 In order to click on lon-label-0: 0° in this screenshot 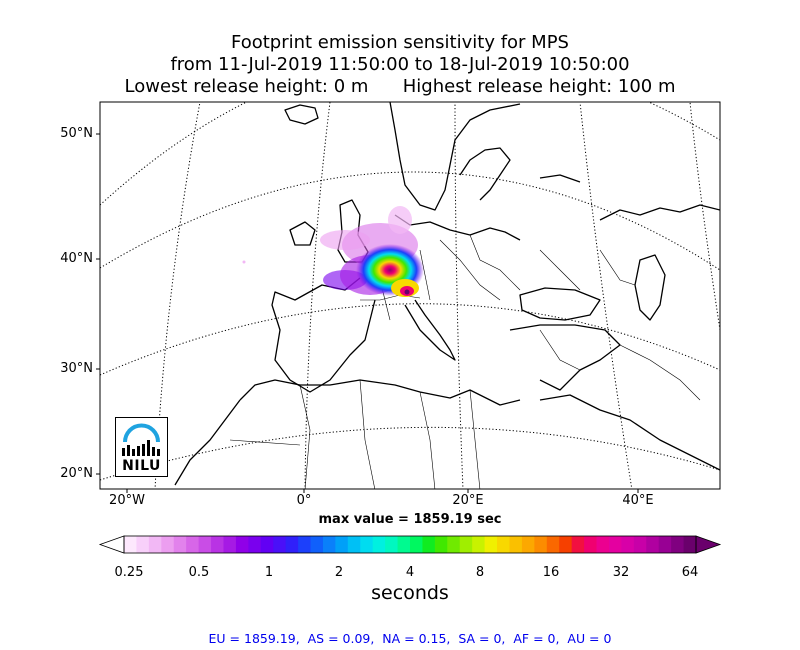, I will do `click(304, 500)`.